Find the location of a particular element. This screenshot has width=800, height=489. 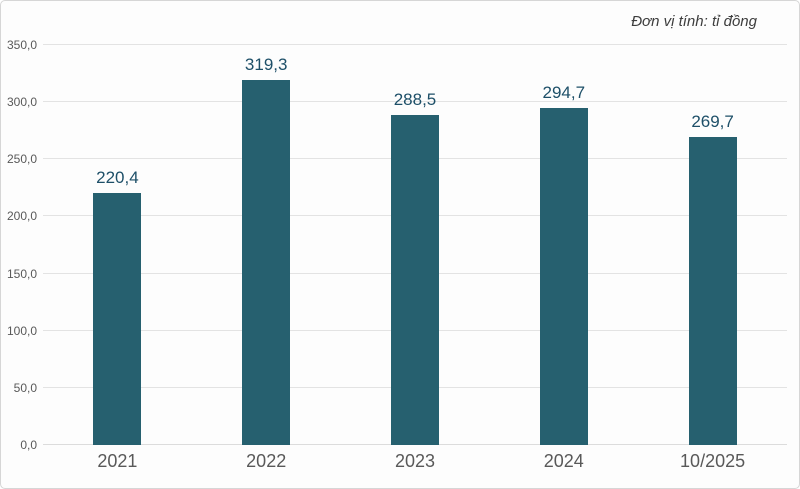

x-tick-label: 10/2025 is located at coordinates (713, 461).